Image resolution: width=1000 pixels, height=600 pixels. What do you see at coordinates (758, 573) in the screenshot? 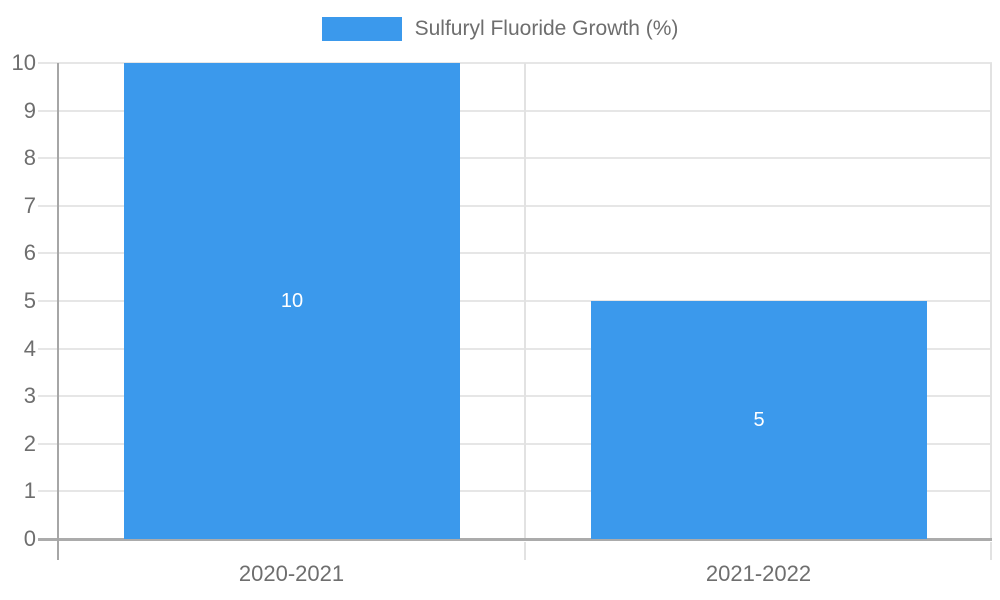
I see `x-axis-category-label: 2021-2022` at bounding box center [758, 573].